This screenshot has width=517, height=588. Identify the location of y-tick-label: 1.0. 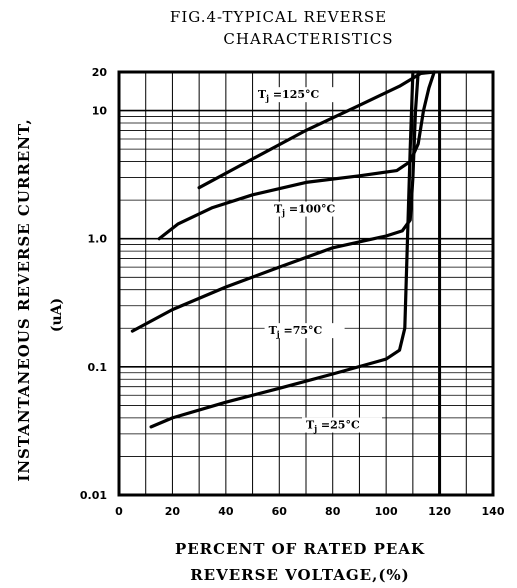
(98, 239).